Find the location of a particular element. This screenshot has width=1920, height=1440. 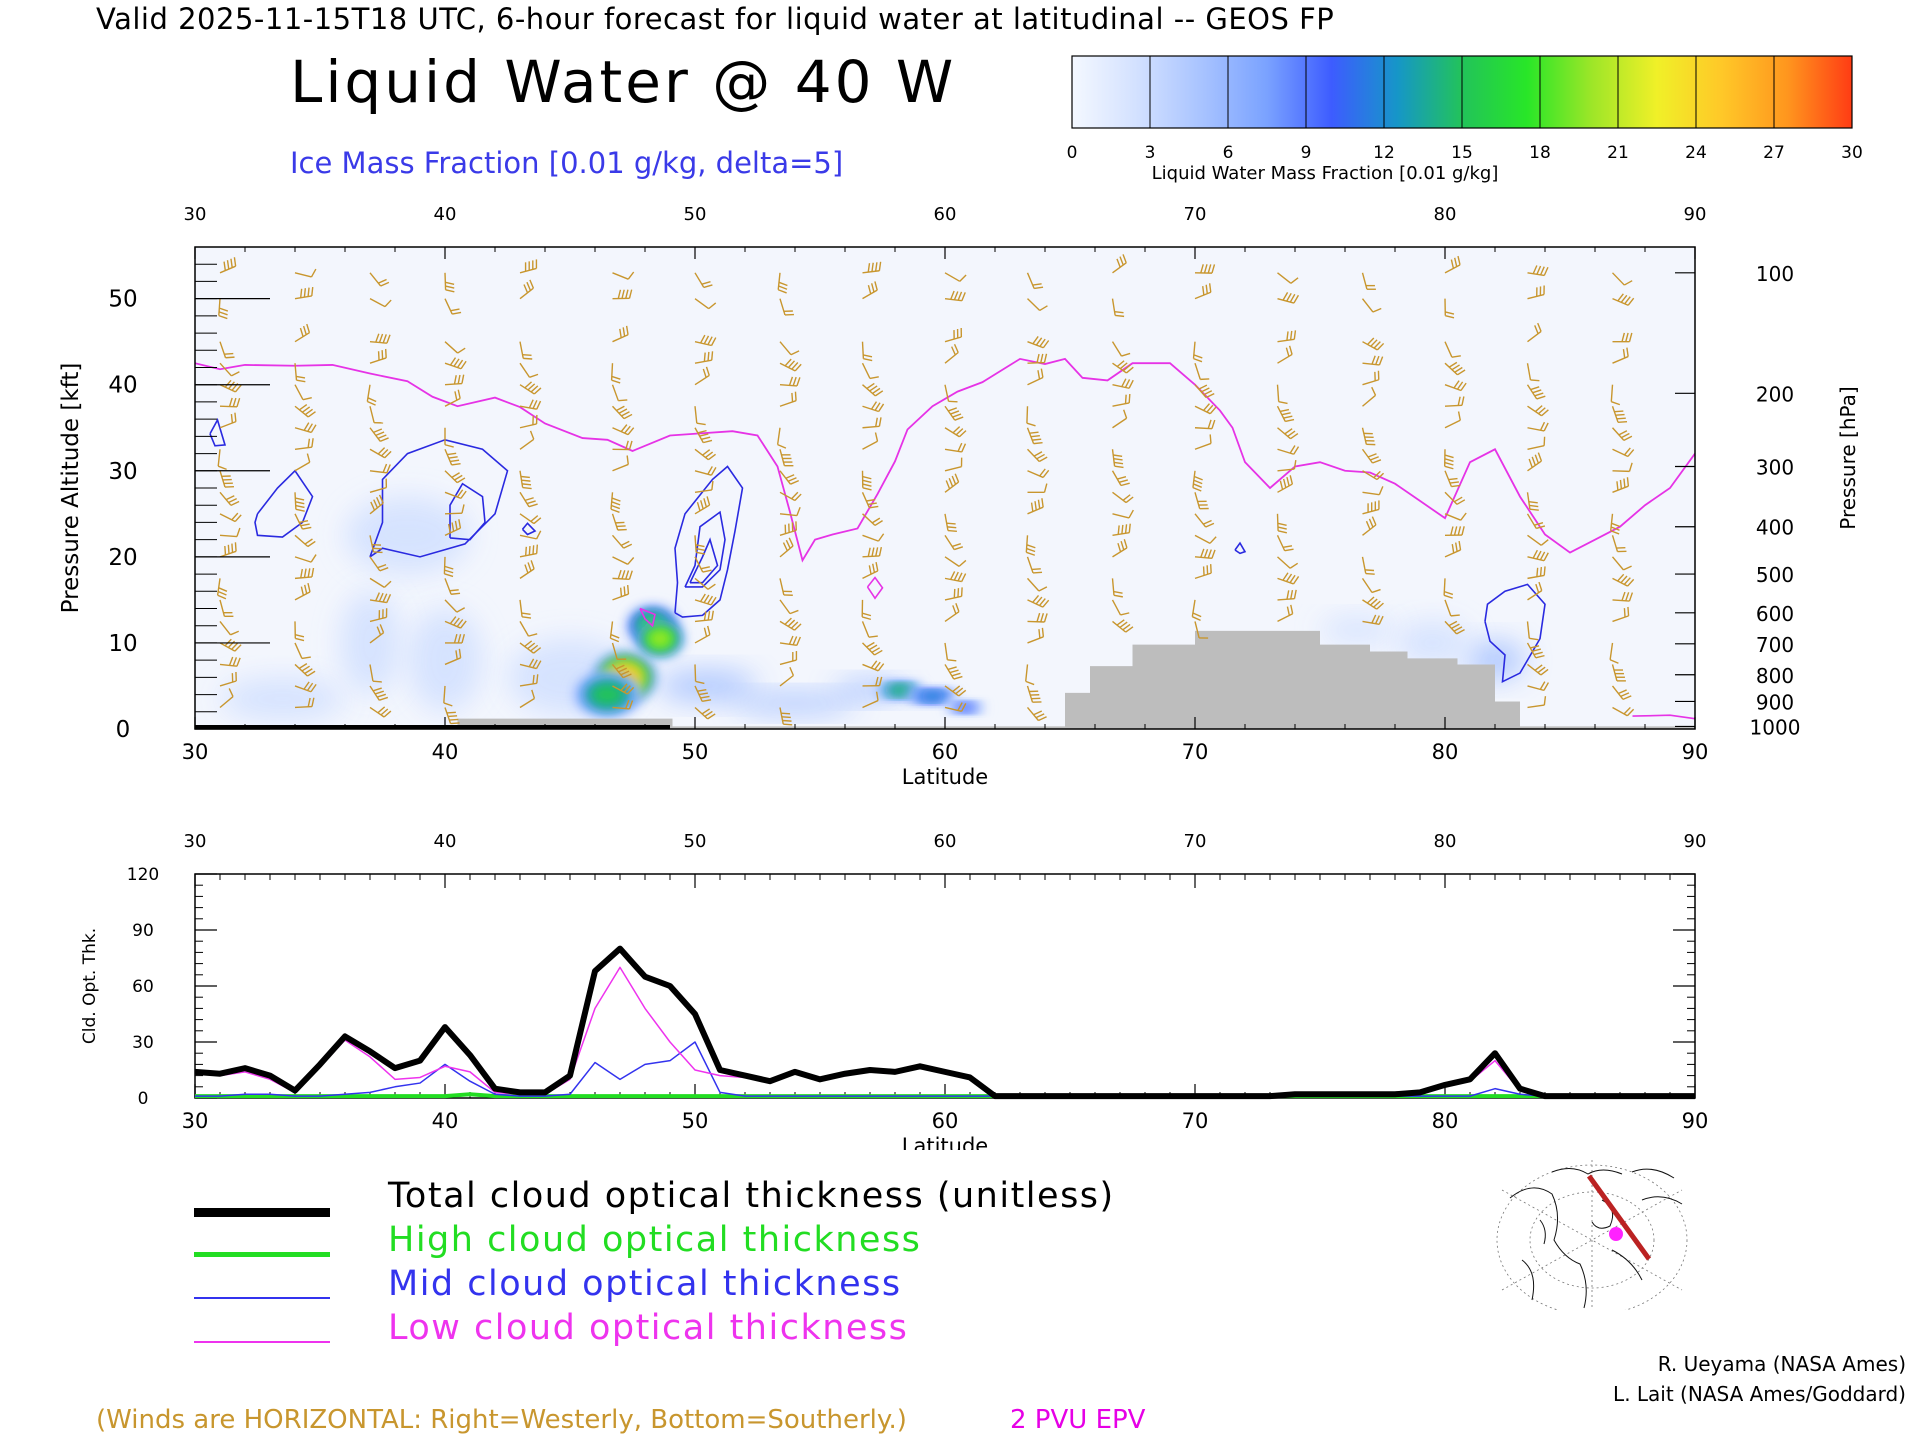

epv-line is located at coordinates (945, 460).